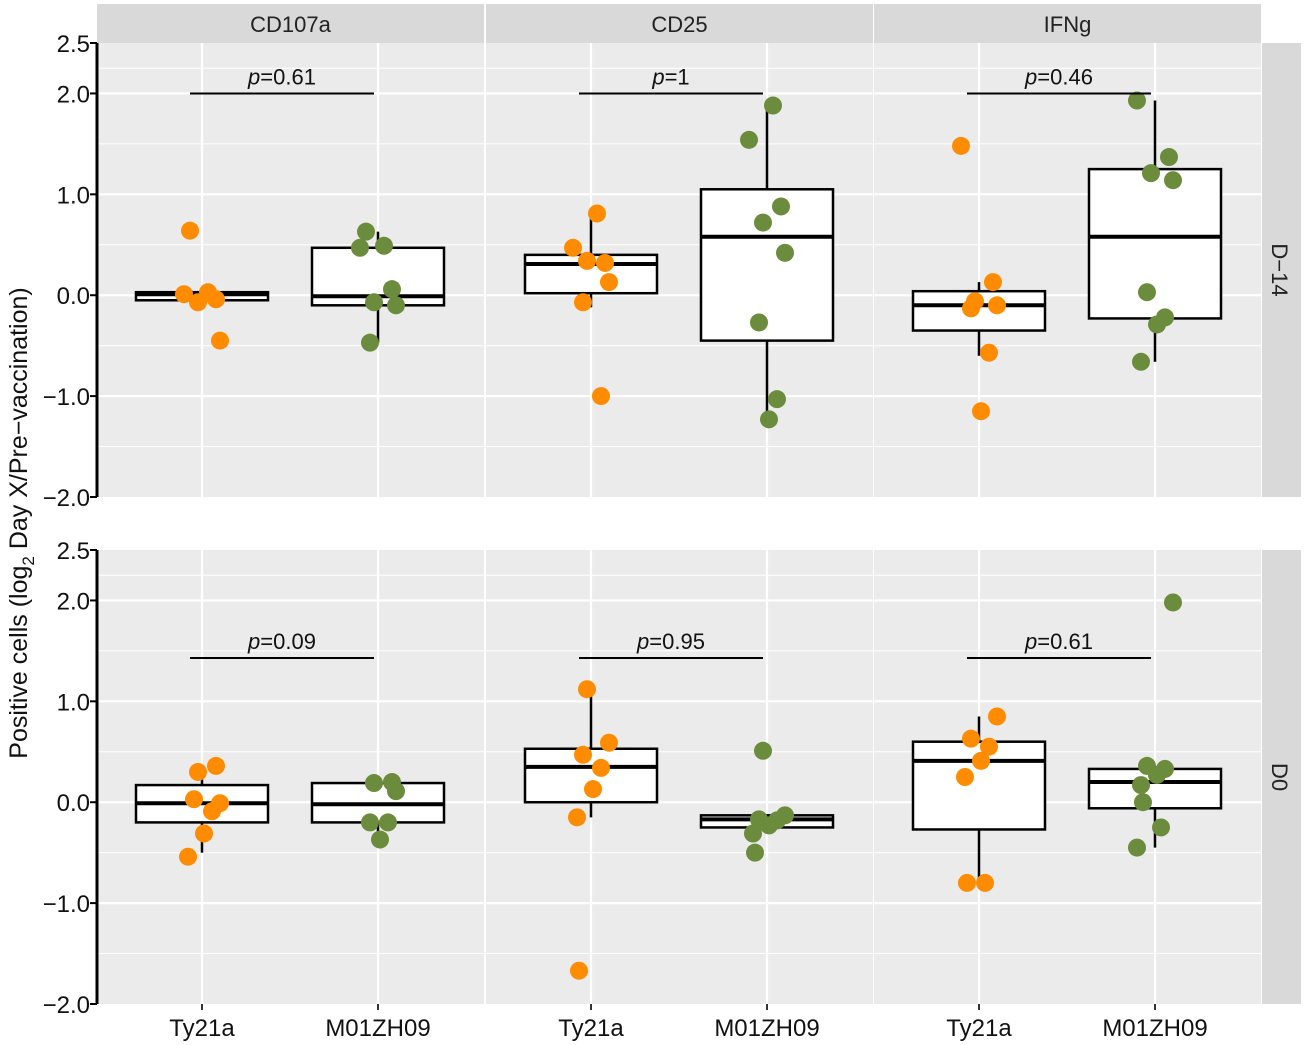 The image size is (1305, 1045). What do you see at coordinates (290, 747) in the screenshot?
I see `panel-data: p=0.09` at bounding box center [290, 747].